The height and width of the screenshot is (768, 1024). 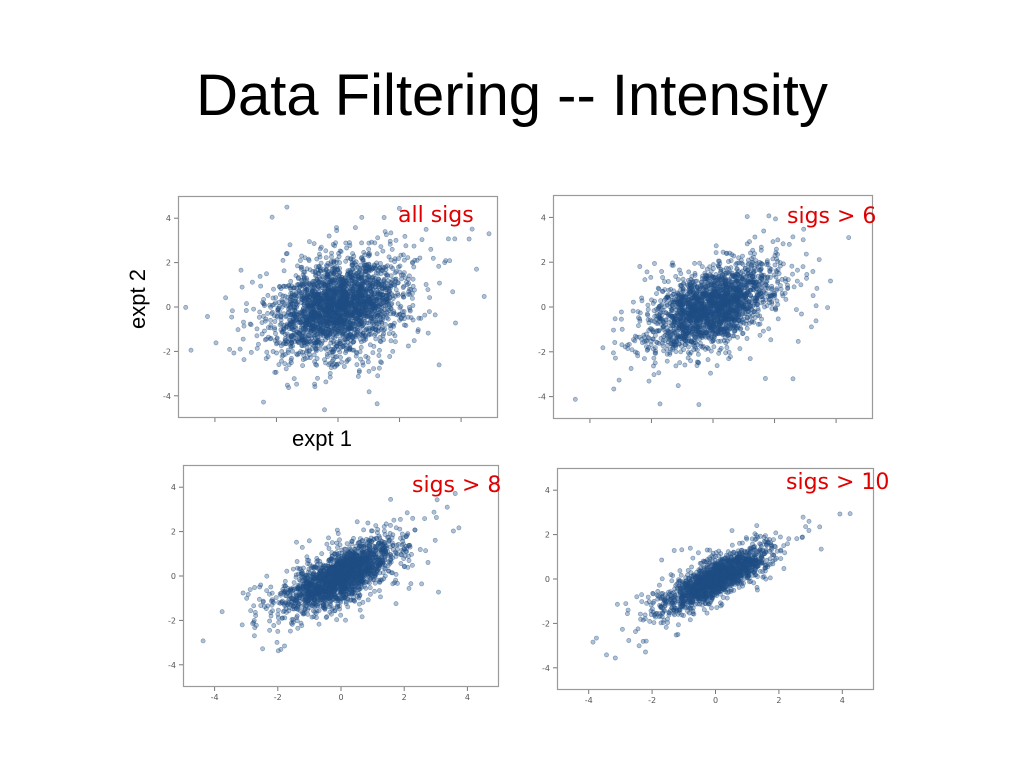 I want to click on y-tick-label: 4, so click(x=543, y=217).